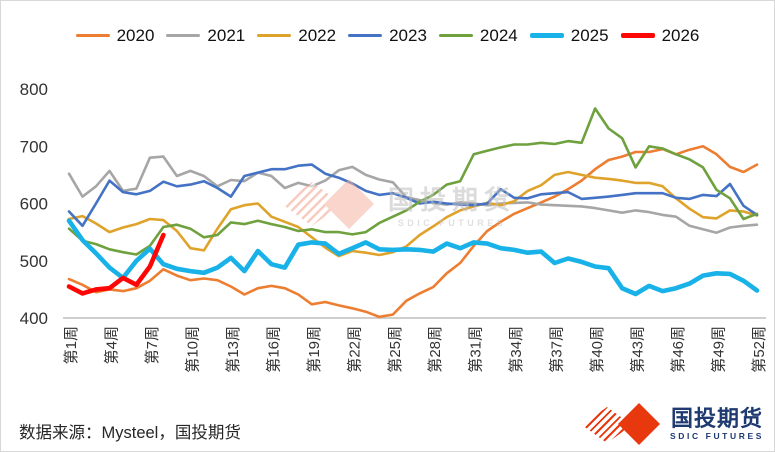  Describe the element at coordinates (395, 349) in the screenshot. I see `x-tick-label: 第25周` at that location.